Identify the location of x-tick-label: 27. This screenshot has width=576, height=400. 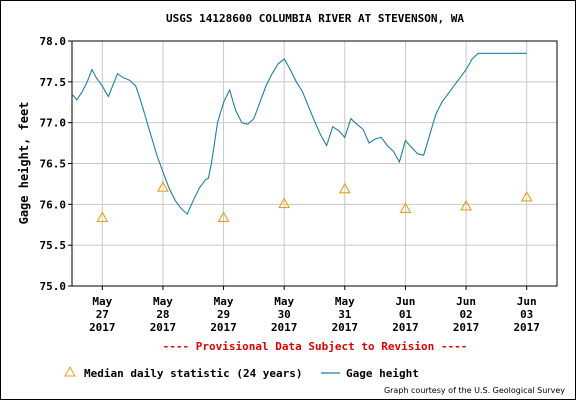
(102, 314).